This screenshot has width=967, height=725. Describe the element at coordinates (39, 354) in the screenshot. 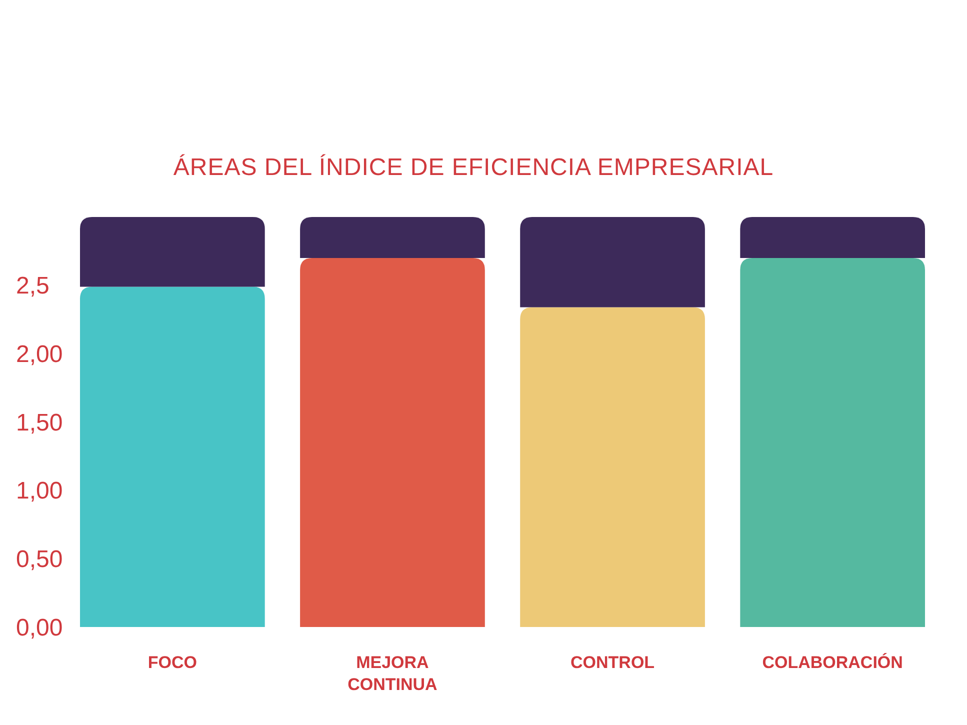

I see `y-tick-label: 2,00` at that location.